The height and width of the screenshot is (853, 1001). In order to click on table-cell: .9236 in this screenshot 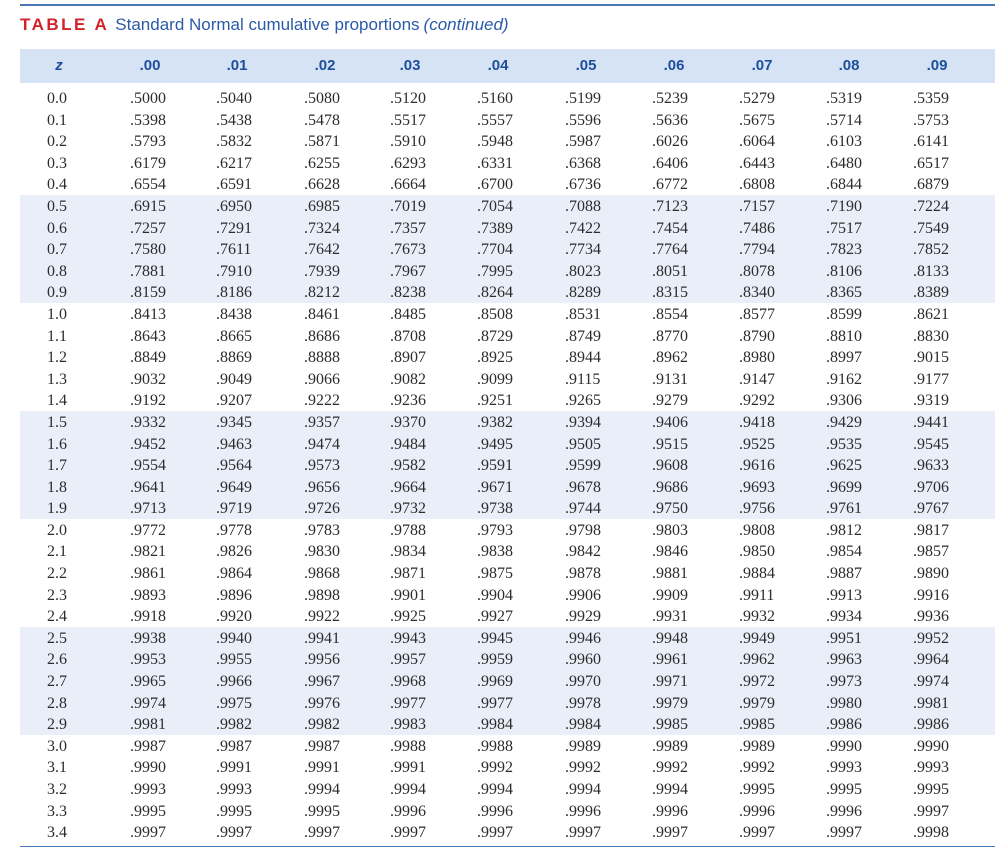, I will do `click(408, 401)`.